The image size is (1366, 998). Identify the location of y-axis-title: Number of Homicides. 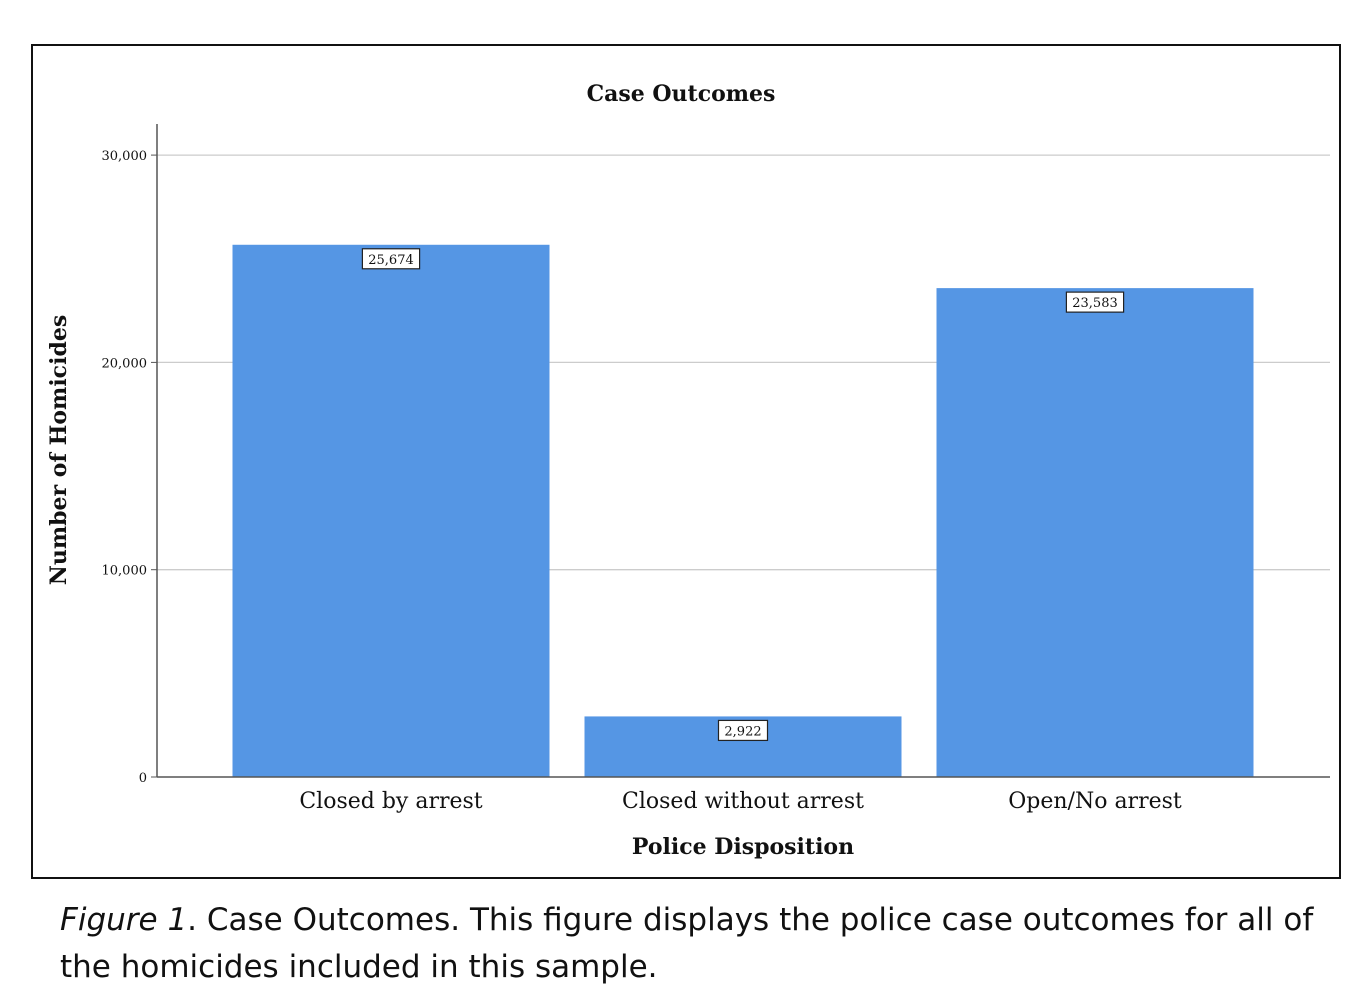
(59, 450).